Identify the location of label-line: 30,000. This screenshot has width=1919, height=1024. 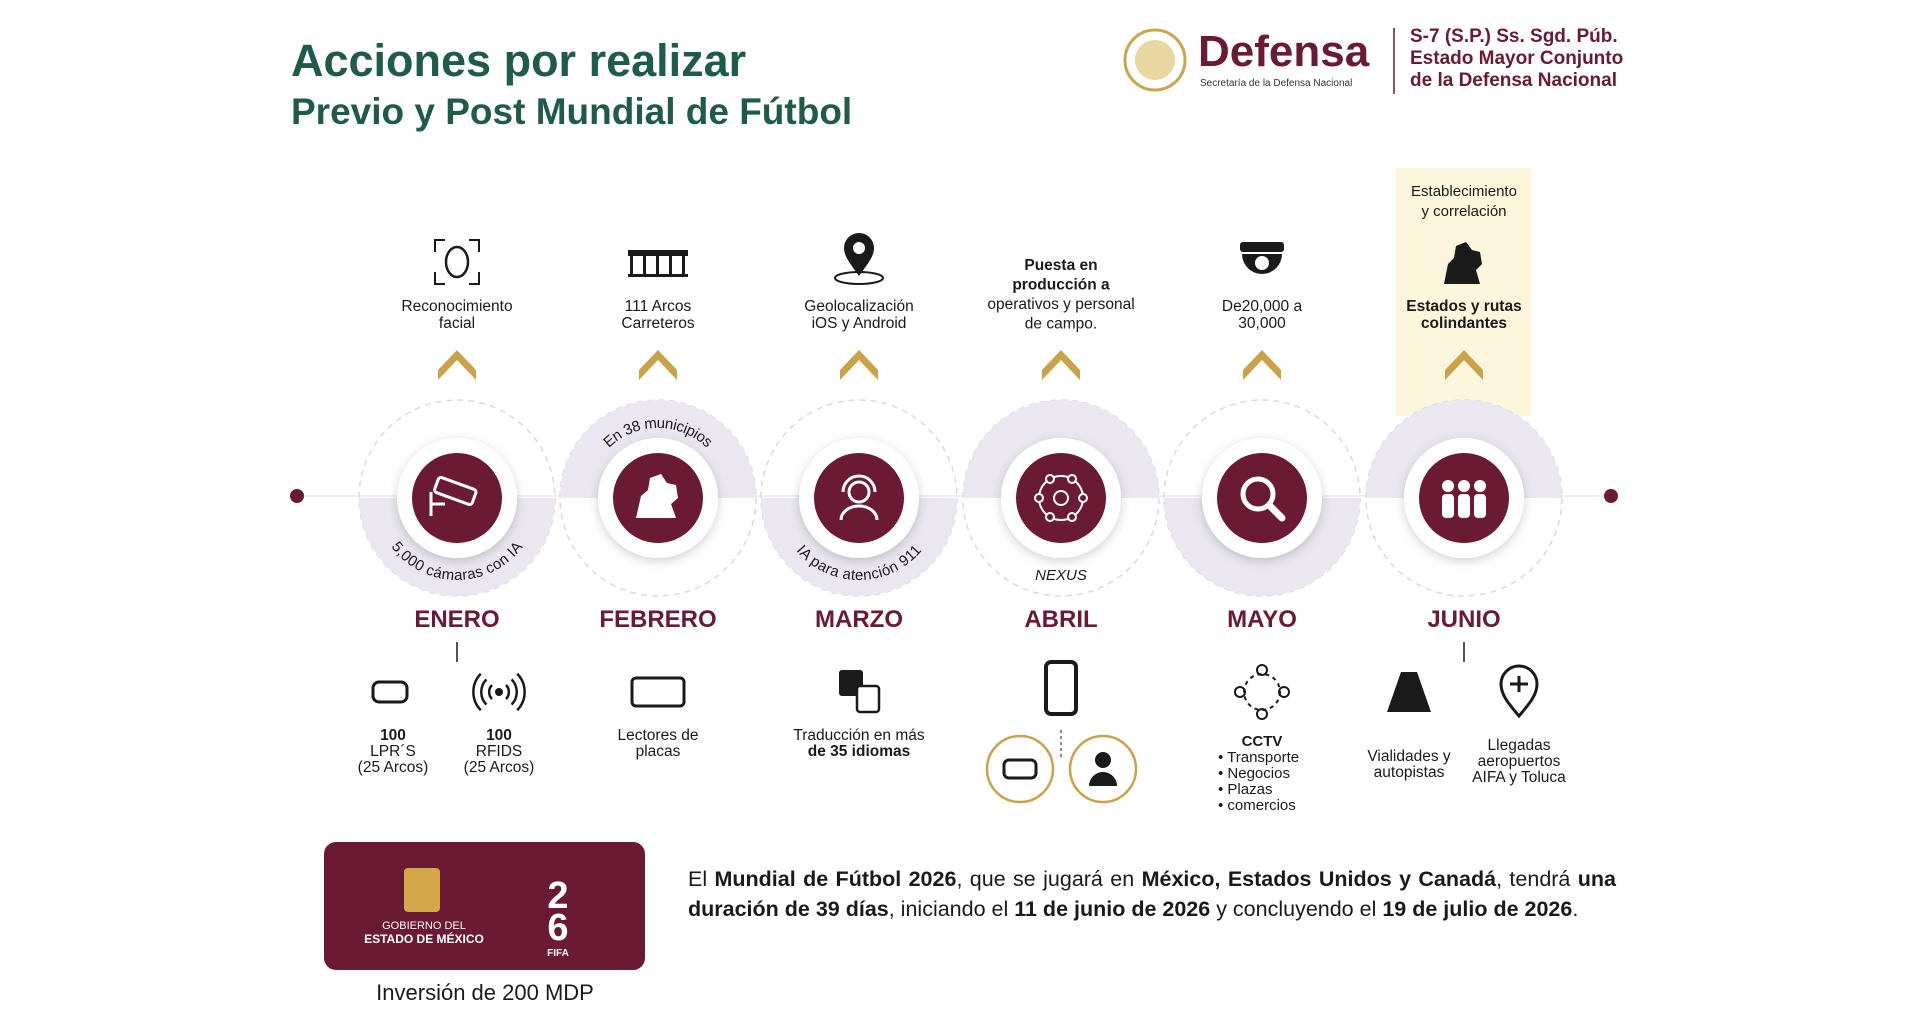
(1262, 323).